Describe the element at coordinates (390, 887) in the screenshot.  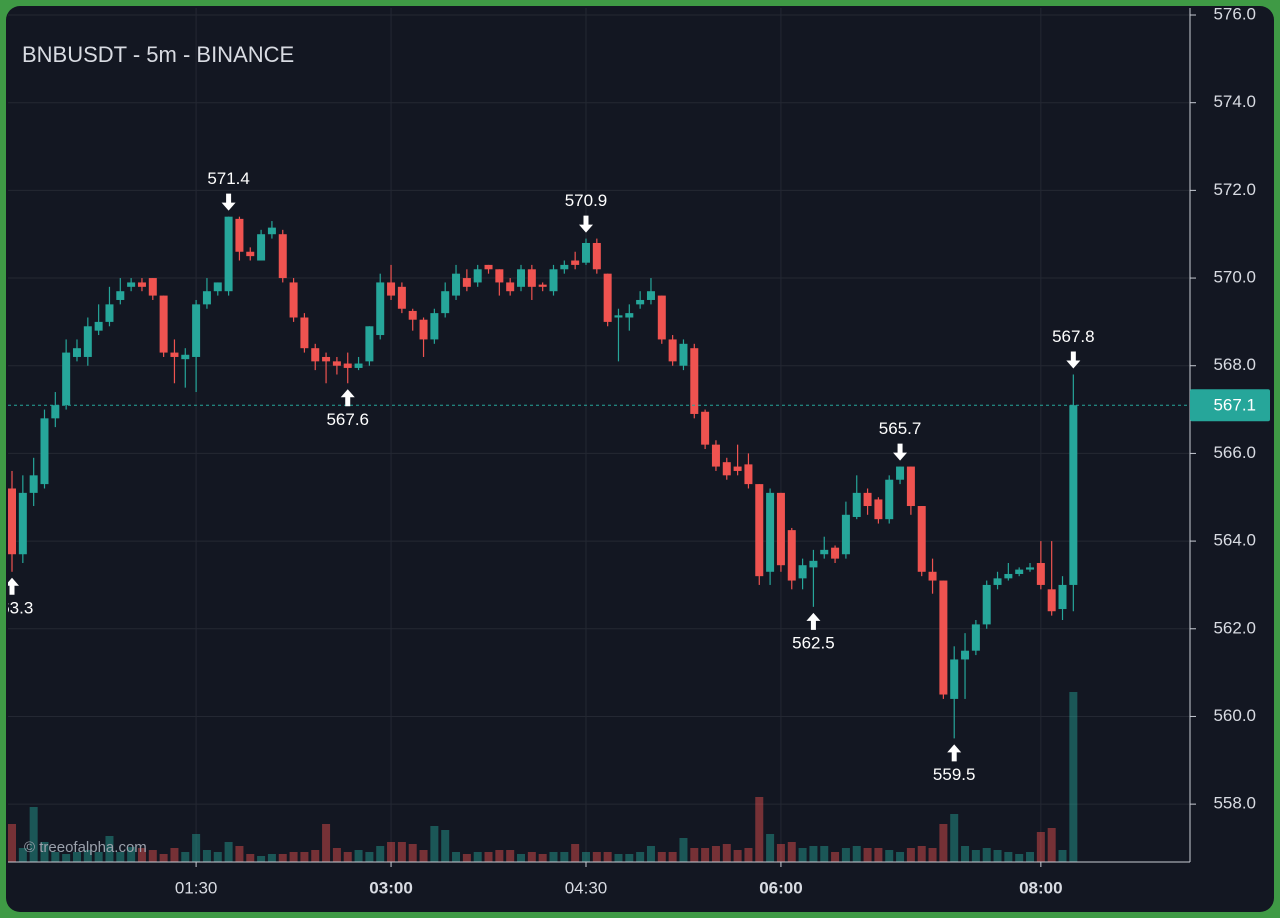
I see `x-tick-label: 03:00` at that location.